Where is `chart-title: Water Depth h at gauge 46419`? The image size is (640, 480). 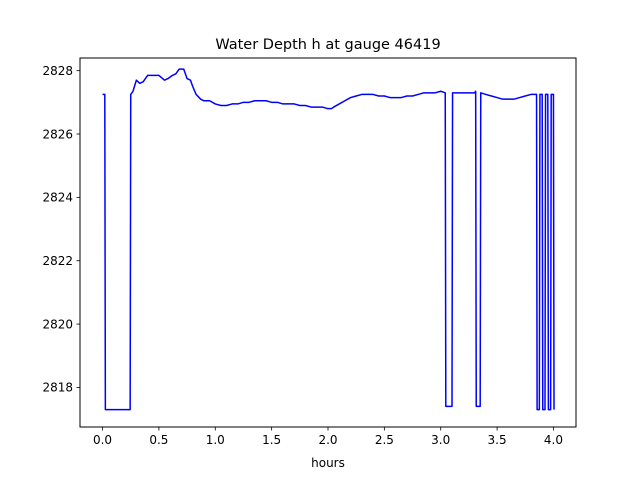
chart-title: Water Depth h at gauge 46419 is located at coordinates (327, 45).